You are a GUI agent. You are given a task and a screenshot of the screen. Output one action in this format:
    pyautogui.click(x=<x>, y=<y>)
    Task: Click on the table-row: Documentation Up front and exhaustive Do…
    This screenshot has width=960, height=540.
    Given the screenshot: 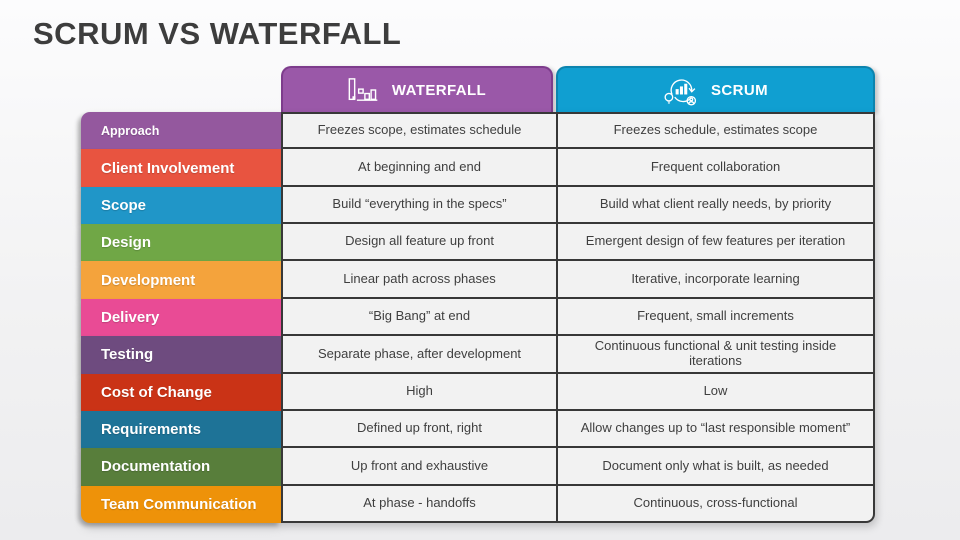 What is the action you would take?
    pyautogui.click(x=478, y=467)
    